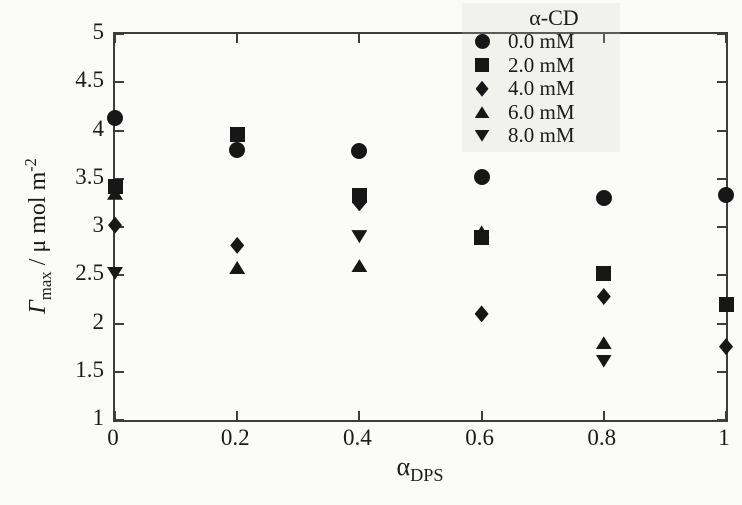 This screenshot has height=505, width=742. I want to click on diamond-icon, so click(482, 88).